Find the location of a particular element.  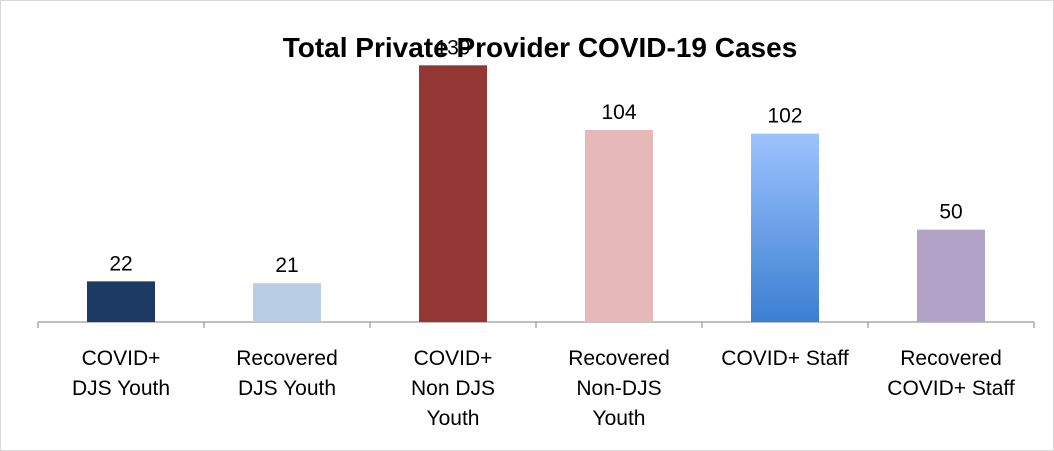

data-label-0: 22 is located at coordinates (120, 263).